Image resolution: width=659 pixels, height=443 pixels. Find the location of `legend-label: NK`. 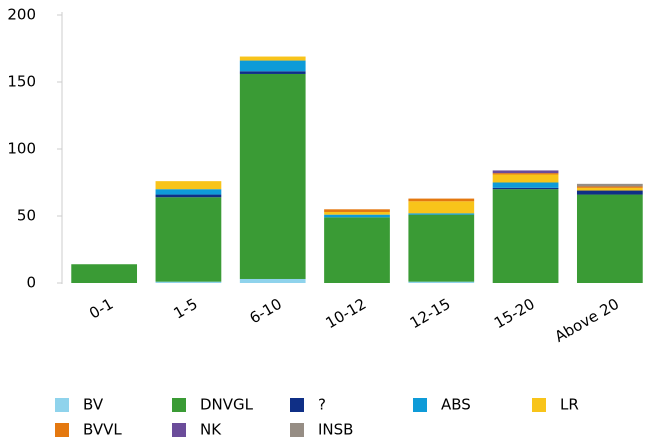

legend-label: NK is located at coordinates (211, 430).